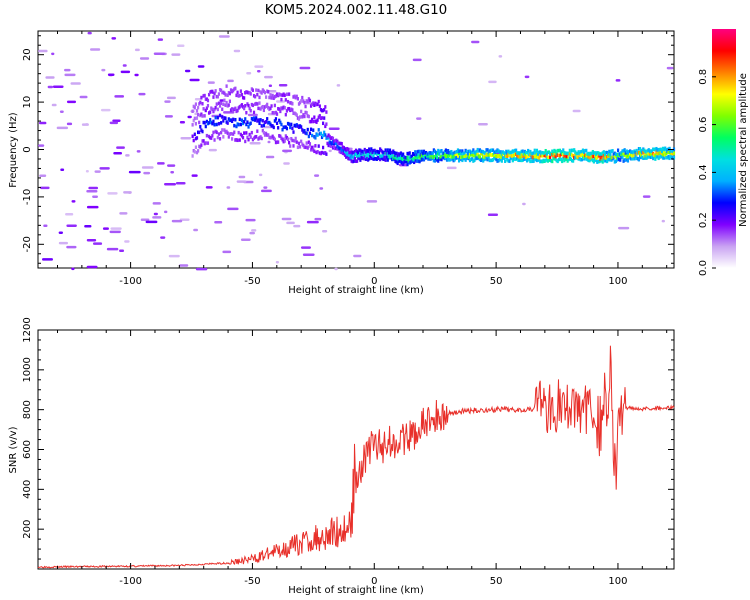 This screenshot has height=600, width=750. What do you see at coordinates (27, 54) in the screenshot?
I see `y-tick-label: 20` at bounding box center [27, 54].